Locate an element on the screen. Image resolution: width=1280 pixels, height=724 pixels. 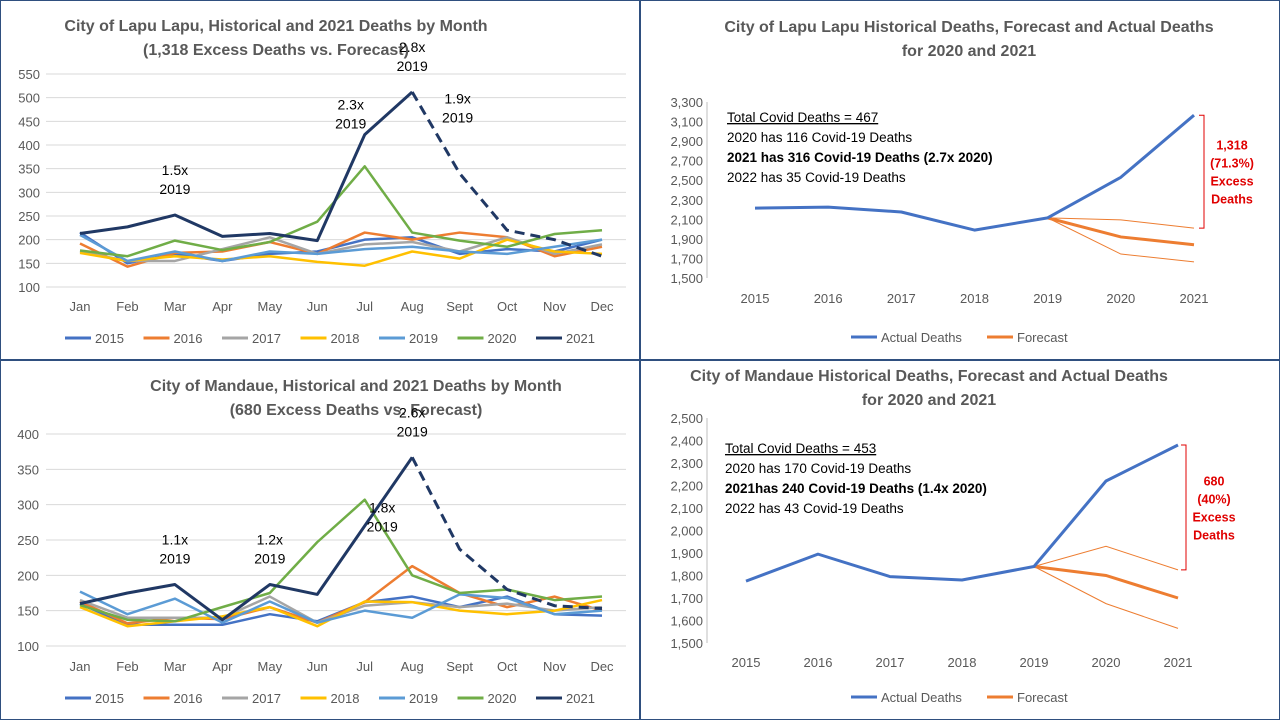
excess-deaths-label: (40%) is located at coordinates (1213, 499).